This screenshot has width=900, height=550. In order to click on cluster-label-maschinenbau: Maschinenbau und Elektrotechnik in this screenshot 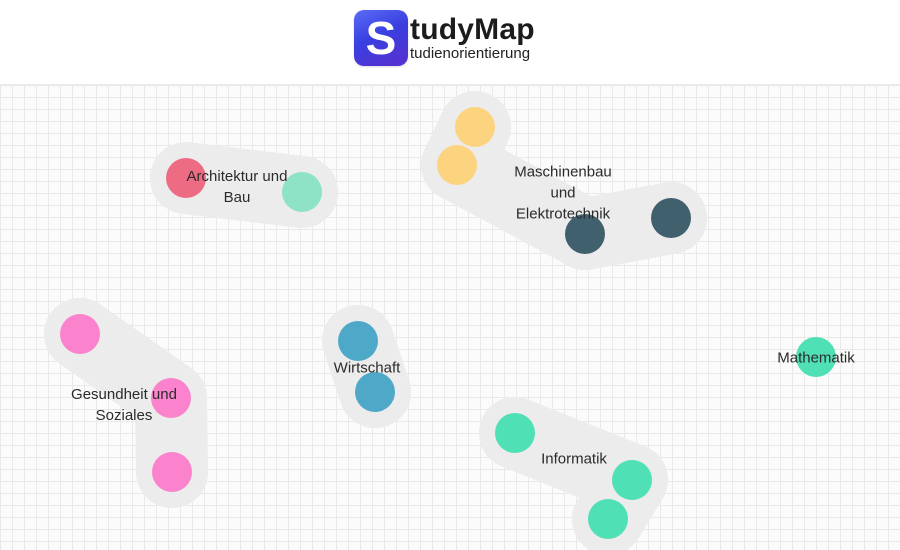, I will do `click(563, 193)`.